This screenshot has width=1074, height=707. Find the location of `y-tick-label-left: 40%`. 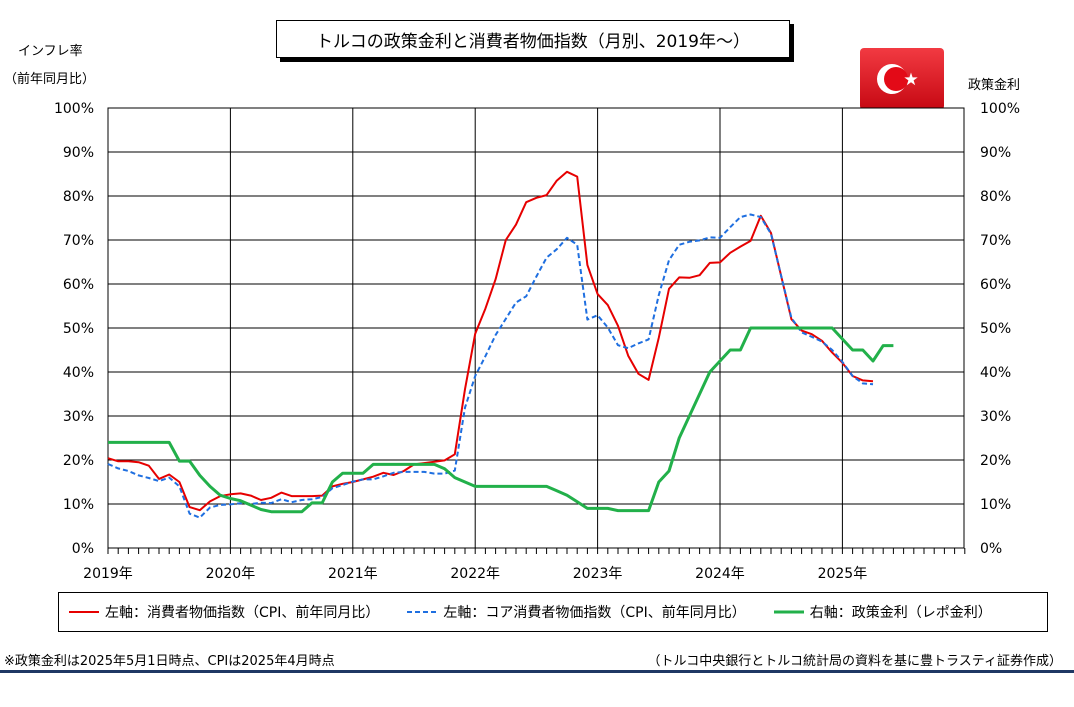

y-tick-label-left: 40% is located at coordinates (78, 373).